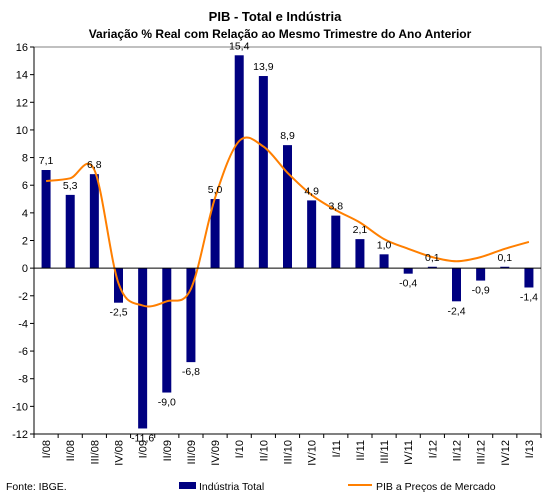 The height and width of the screenshot is (500, 550). Describe the element at coordinates (23, 380) in the screenshot. I see `y-tick-label: -8` at that location.